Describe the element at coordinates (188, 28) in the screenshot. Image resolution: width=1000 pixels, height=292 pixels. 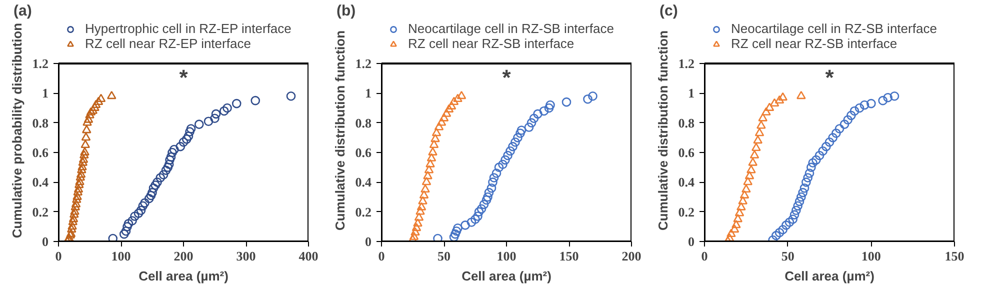
I see `legend-label: Hypertrophic cell in RZ-EP interface` at that location.